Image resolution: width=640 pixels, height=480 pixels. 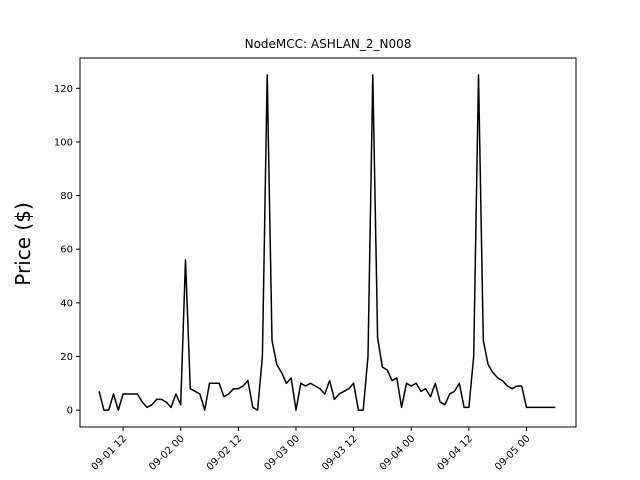 What do you see at coordinates (66, 357) in the screenshot?
I see `y-tick-label: 20` at bounding box center [66, 357].